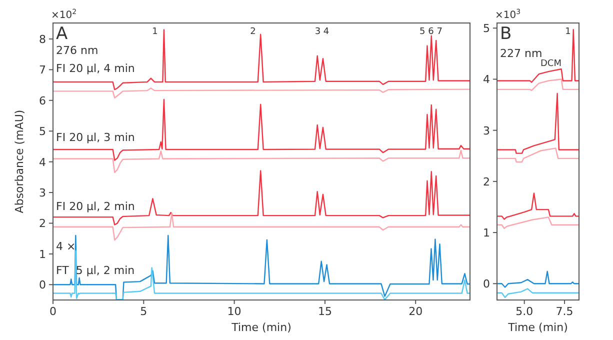  What do you see at coordinates (95, 68) in the screenshot?
I see `annotation: FI 20 µl, 4 min` at bounding box center [95, 68].